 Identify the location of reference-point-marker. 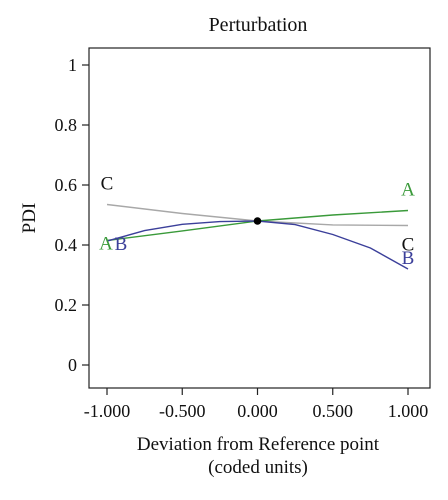
(257, 221).